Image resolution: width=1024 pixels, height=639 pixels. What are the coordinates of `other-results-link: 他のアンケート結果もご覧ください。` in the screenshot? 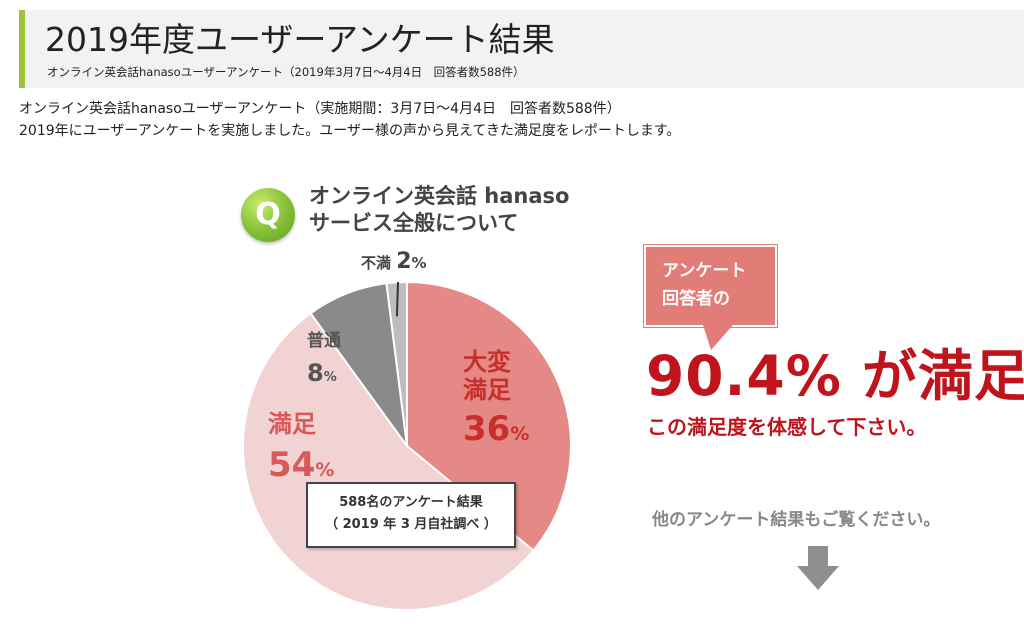 It's located at (796, 520).